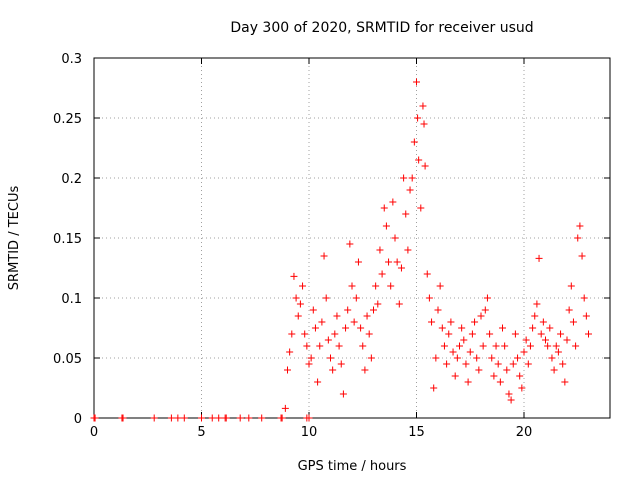 The image size is (640, 480). Describe the element at coordinates (352, 466) in the screenshot. I see `x-axis-label: GPS time / hours` at that location.